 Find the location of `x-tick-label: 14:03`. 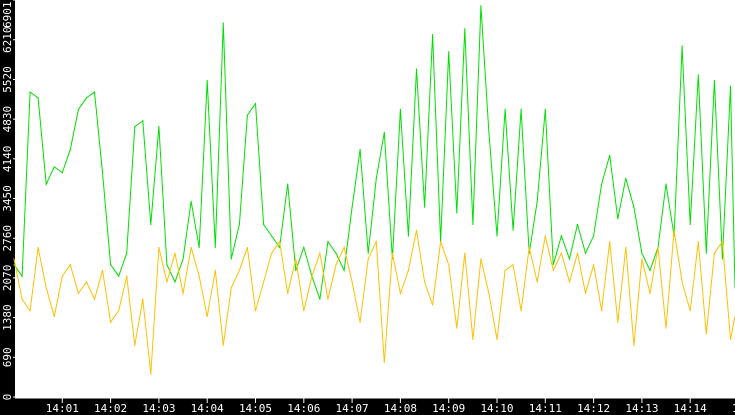

x-tick-label: 14:03 is located at coordinates (158, 408).